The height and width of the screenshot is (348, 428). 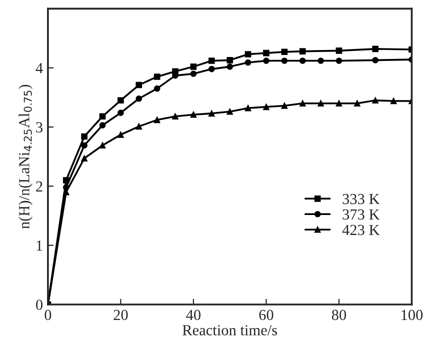 What do you see at coordinates (361, 199) in the screenshot?
I see `legend-label: 333 K` at bounding box center [361, 199].